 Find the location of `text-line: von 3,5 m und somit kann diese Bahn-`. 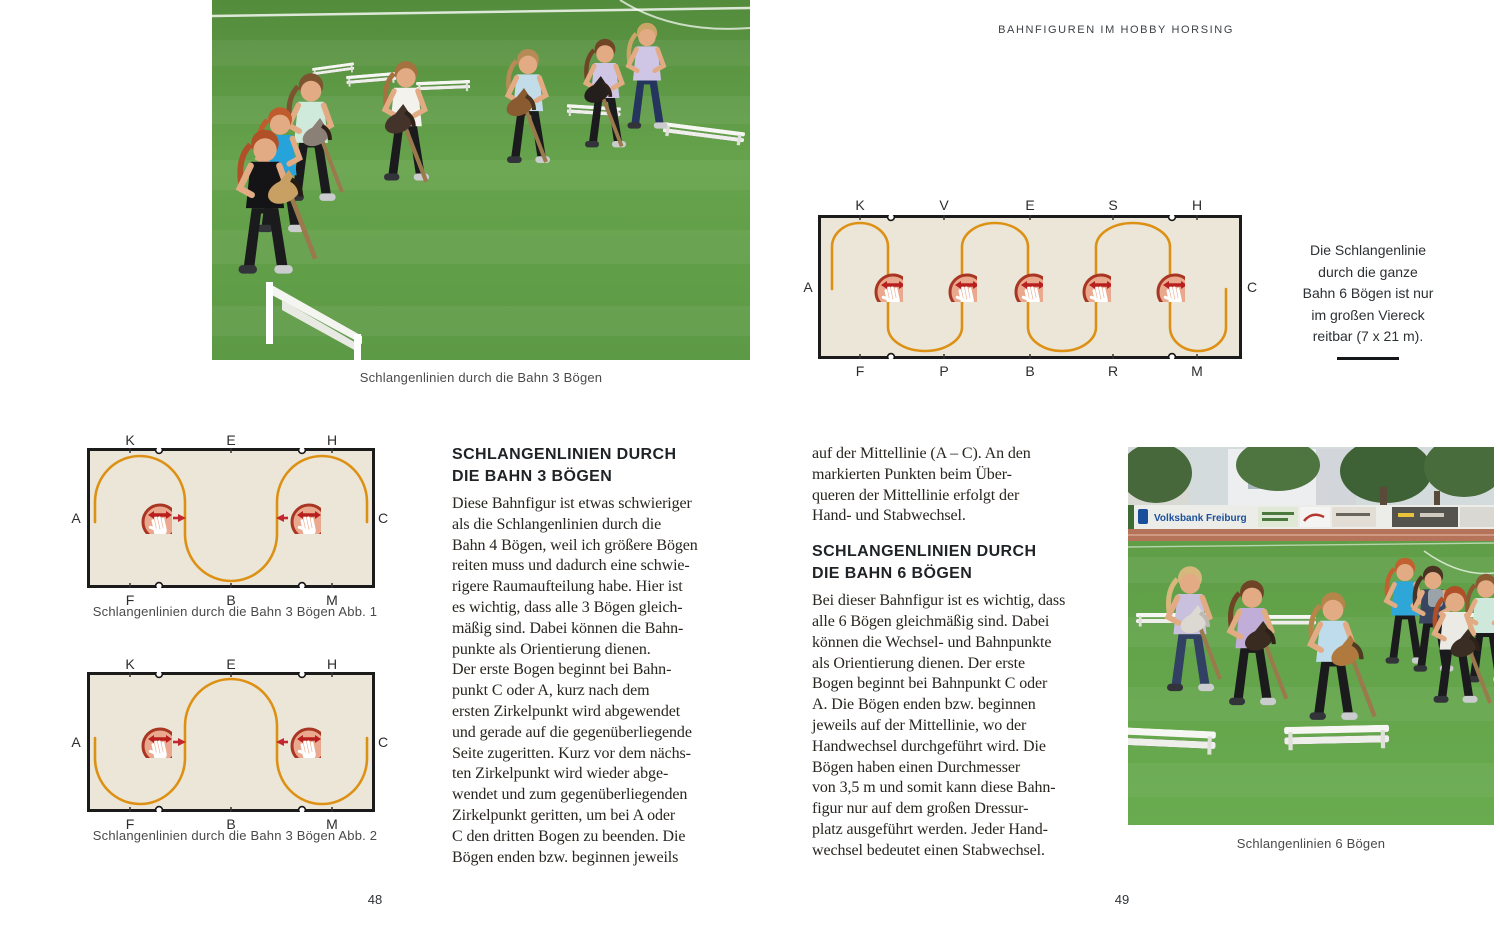

text-line: von 3,5 m und somit kann diese Bahn- is located at coordinates (934, 788).